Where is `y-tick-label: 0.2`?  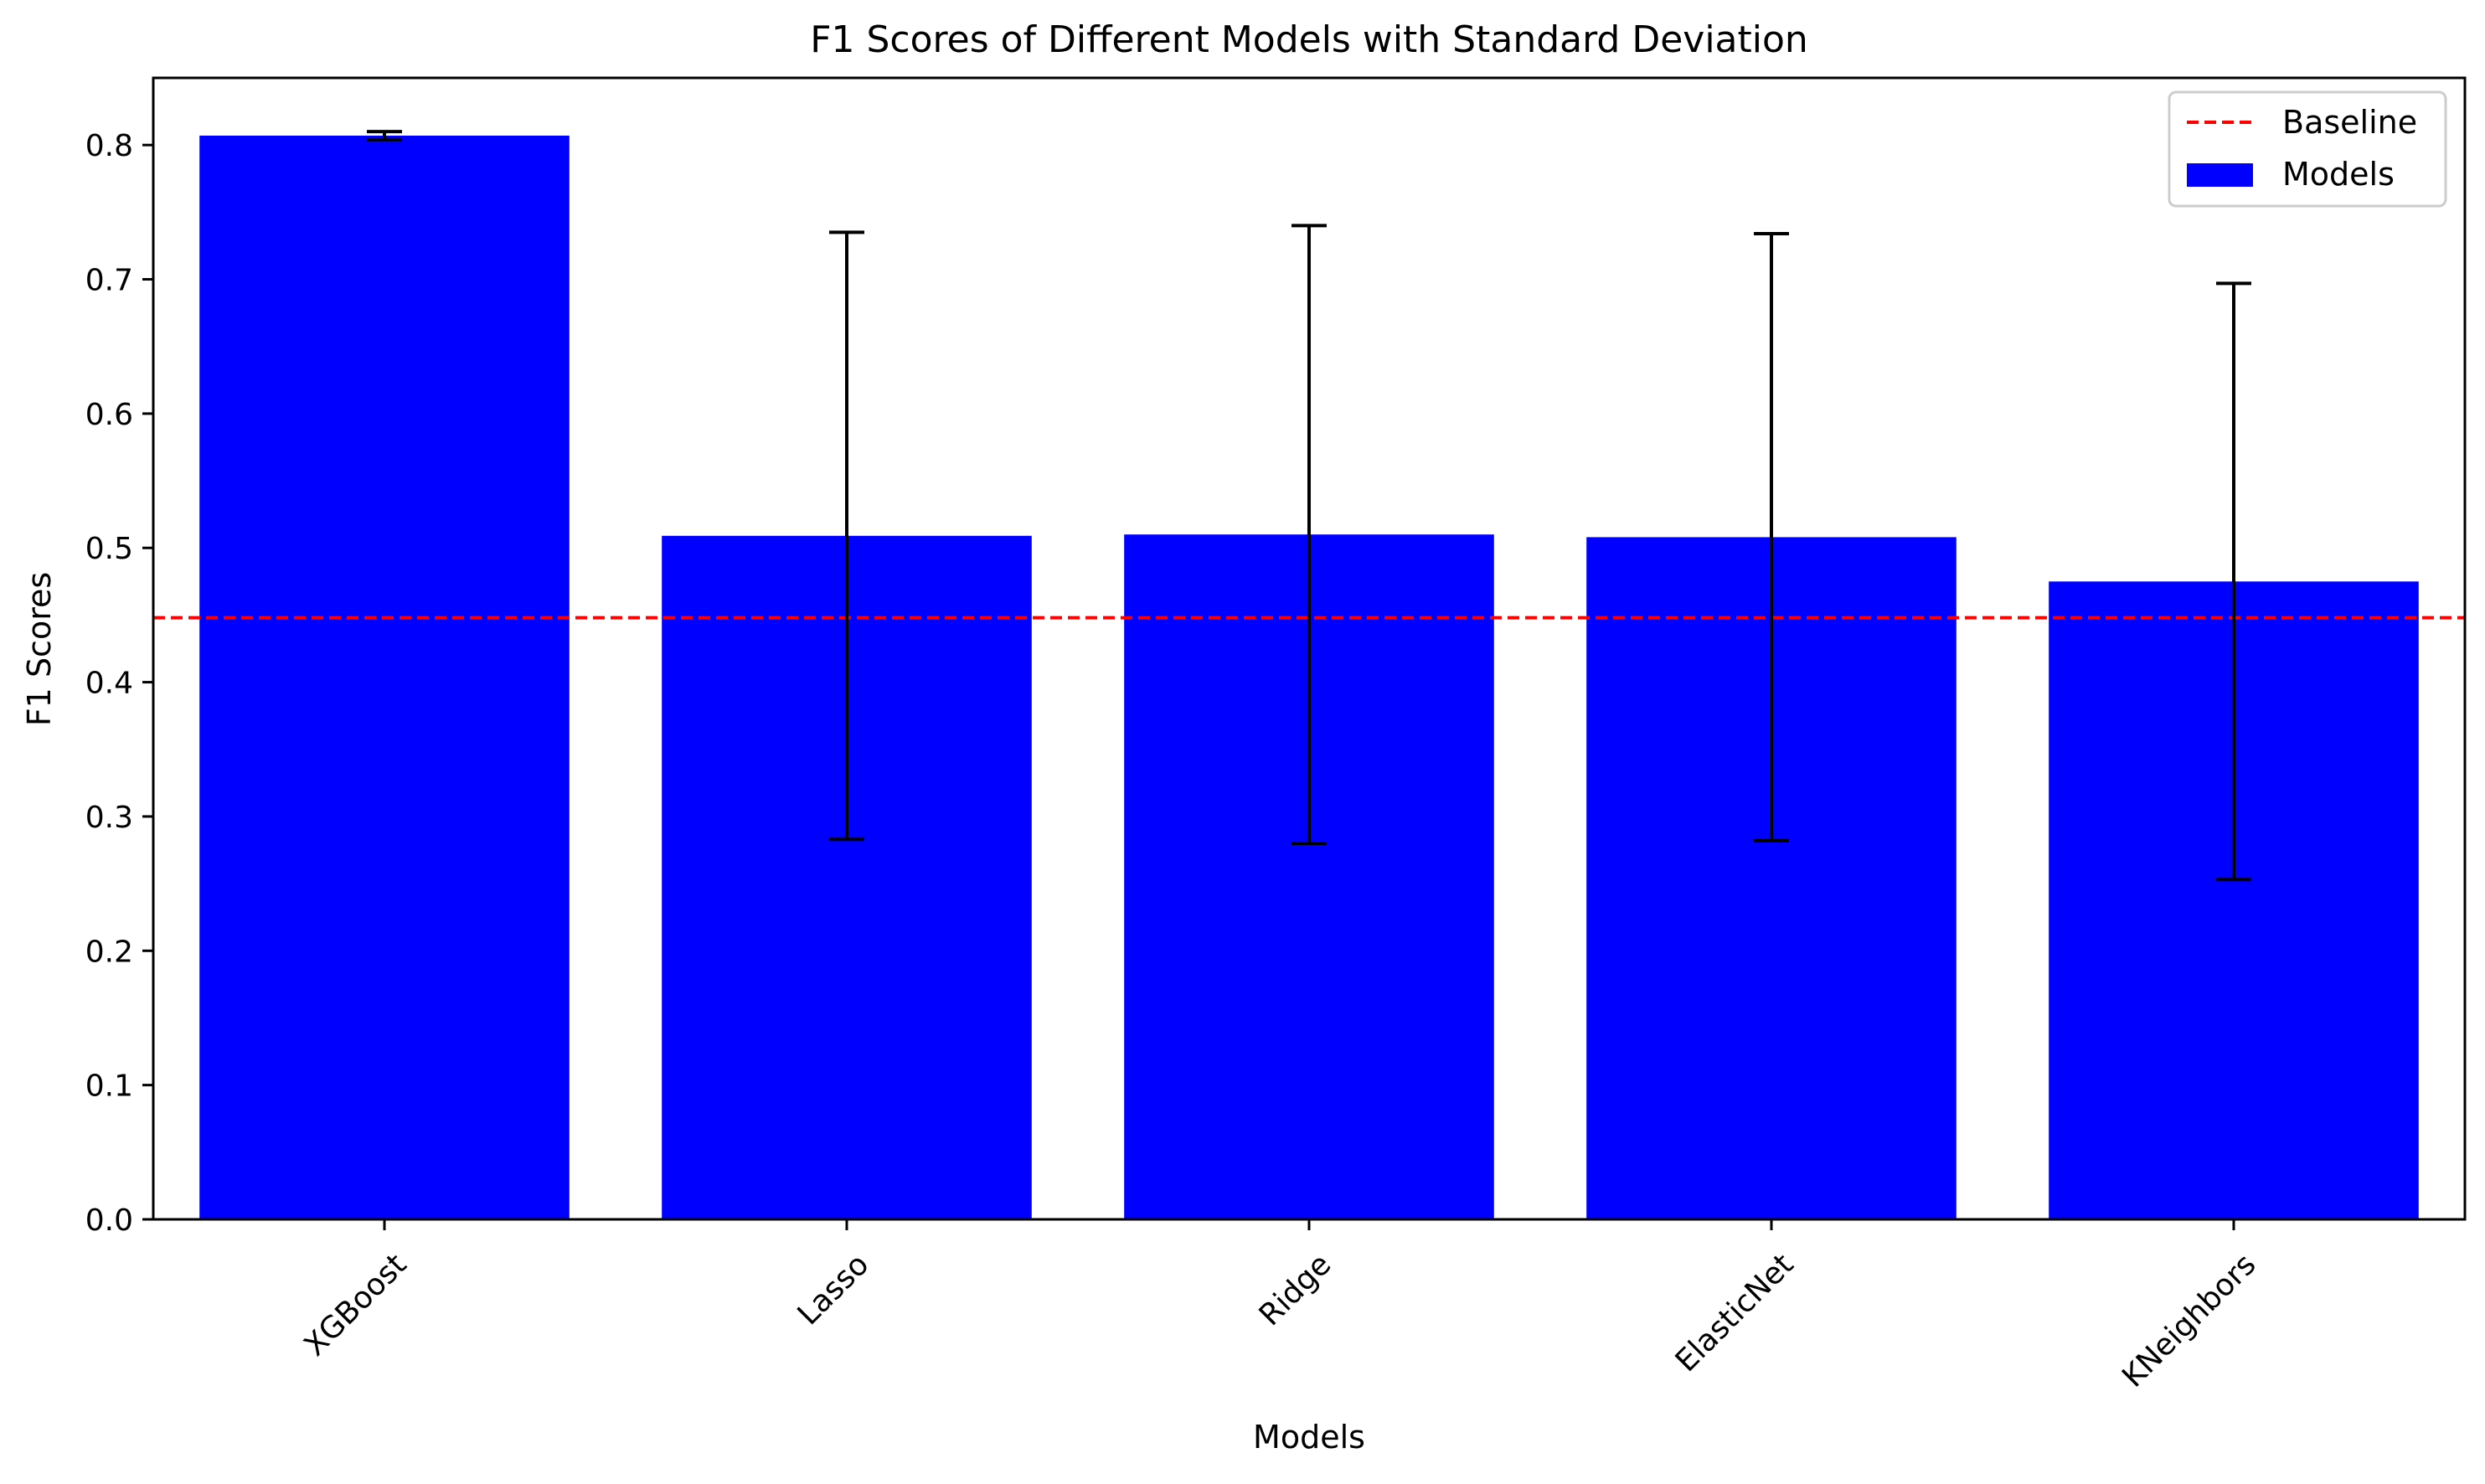 y-tick-label: 0.2 is located at coordinates (109, 952).